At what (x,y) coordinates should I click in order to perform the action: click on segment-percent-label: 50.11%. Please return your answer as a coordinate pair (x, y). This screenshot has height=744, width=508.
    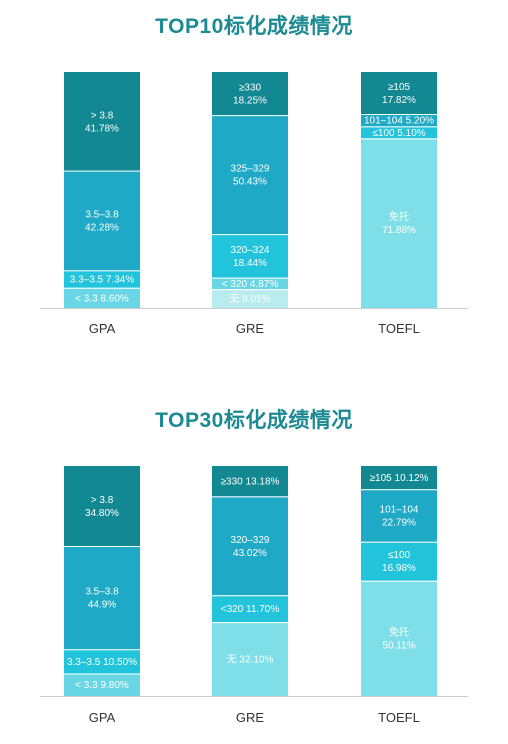
    Looking at the image, I should click on (398, 645).